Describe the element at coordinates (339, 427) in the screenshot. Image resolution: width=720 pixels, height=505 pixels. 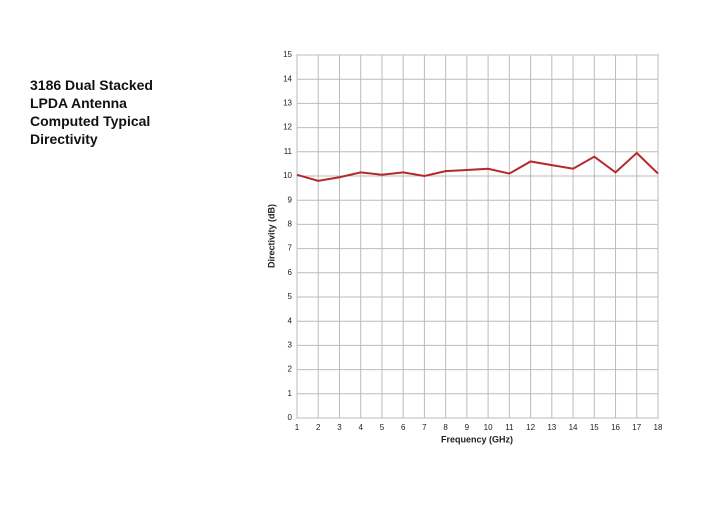
I see `x-tick-label: 3` at that location.